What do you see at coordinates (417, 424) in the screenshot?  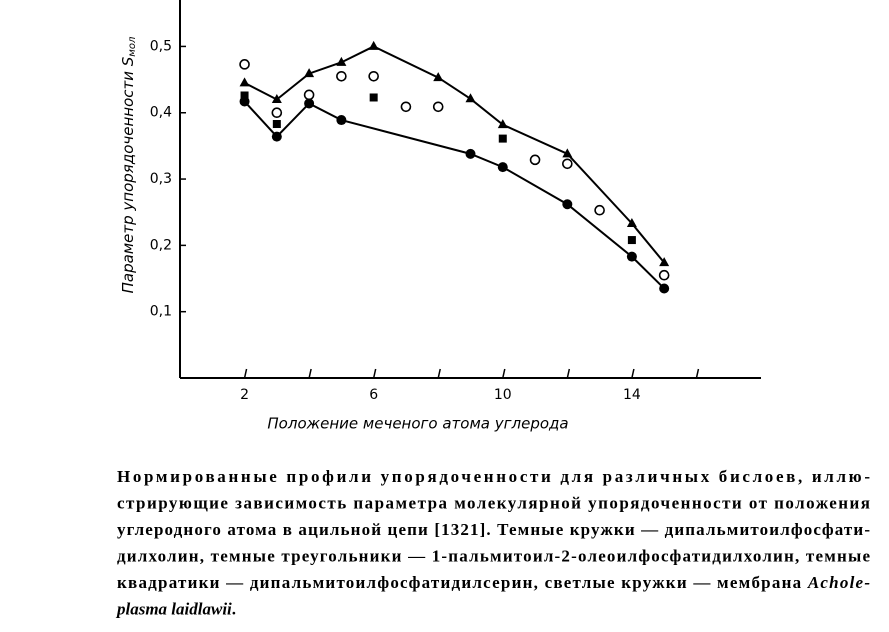 I see `x-axis-label: Положение меченого атома углерода` at bounding box center [417, 424].